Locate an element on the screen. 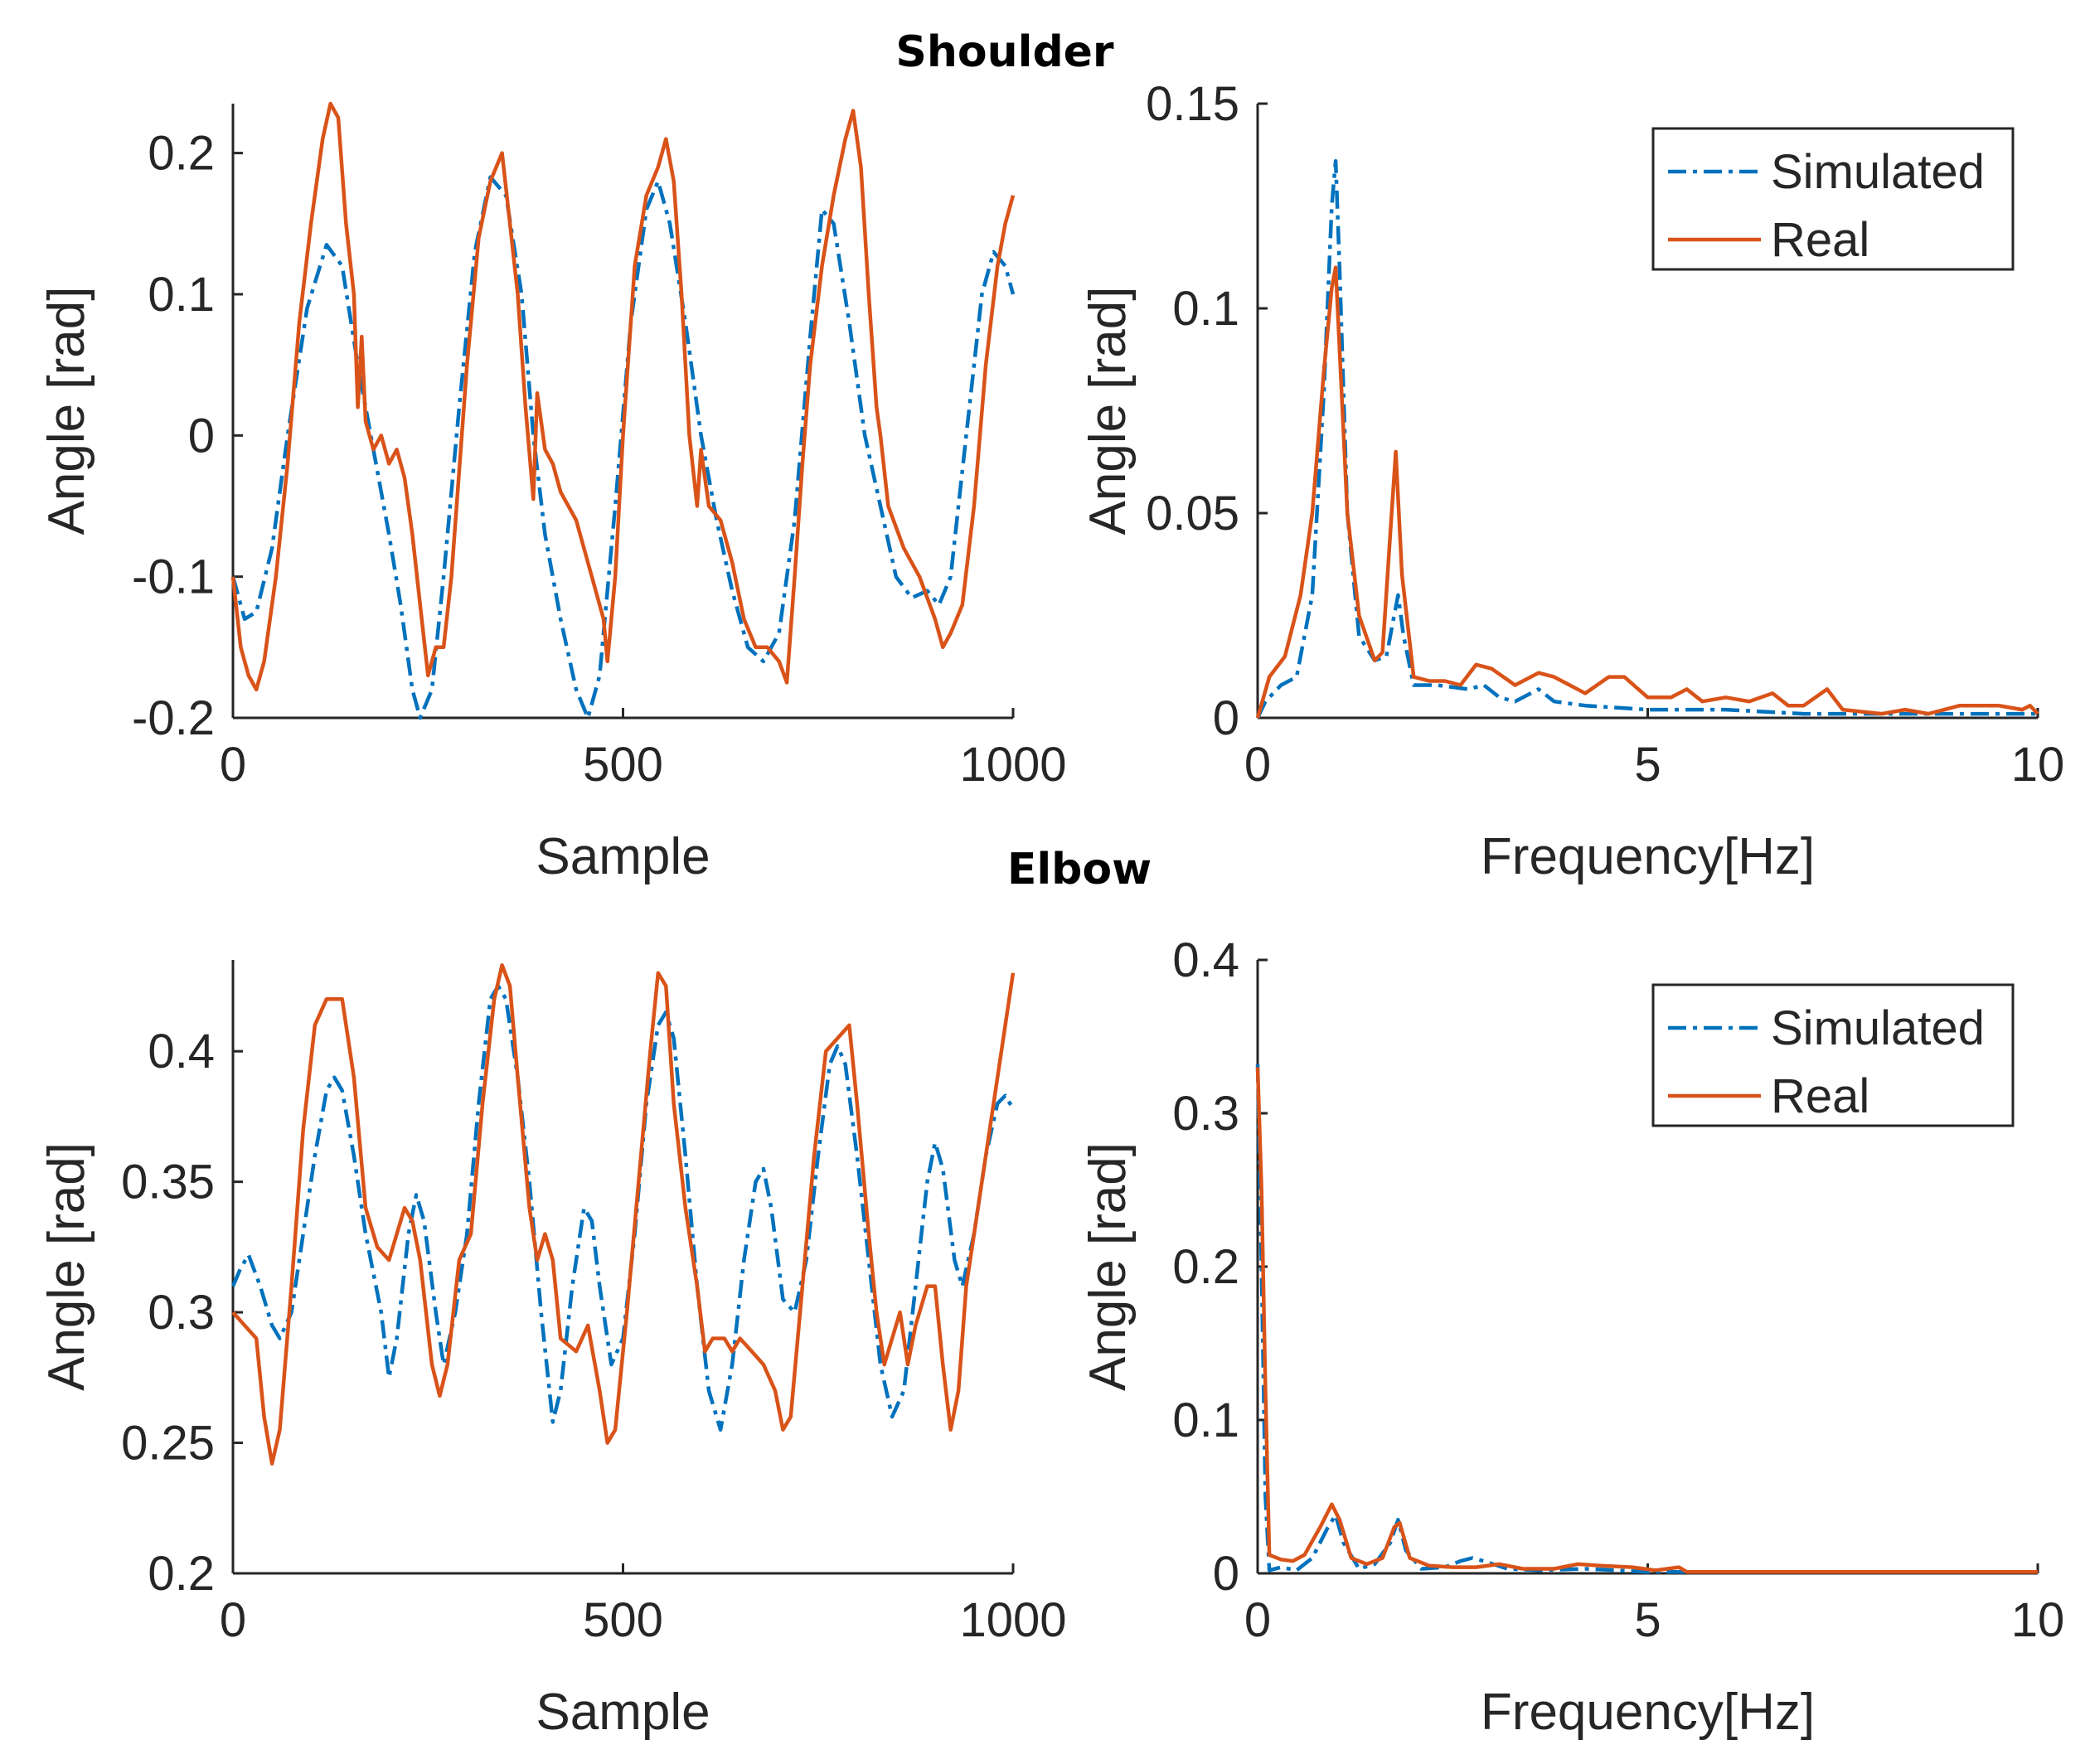 This screenshot has height=1764, width=2090. shoulder-time-y-tick-label: 0 is located at coordinates (201, 436).